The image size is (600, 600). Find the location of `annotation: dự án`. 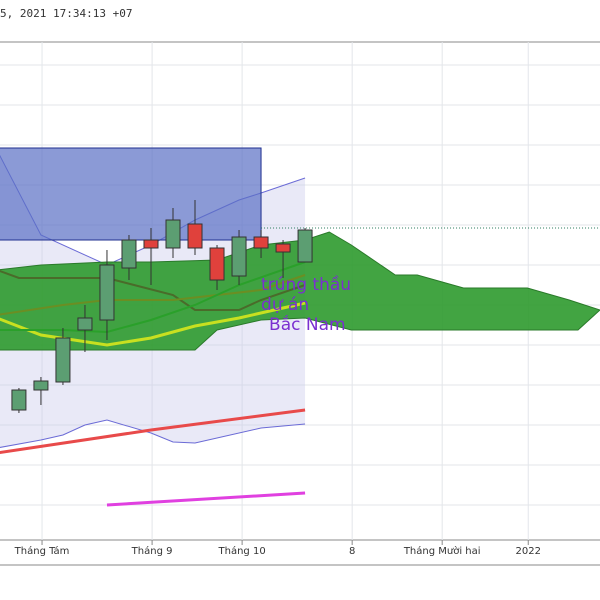

annotation: dự án is located at coordinates (285, 305).